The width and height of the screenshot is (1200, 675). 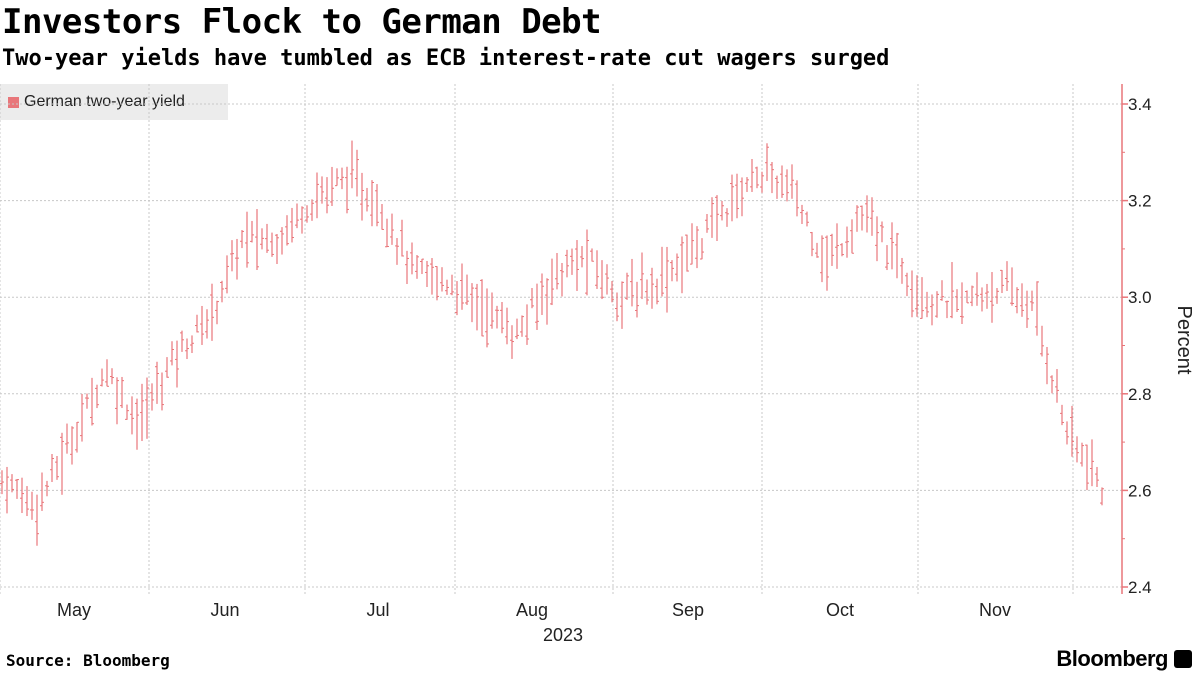 I want to click on y-tick-label: 3.0, so click(x=1140, y=297).